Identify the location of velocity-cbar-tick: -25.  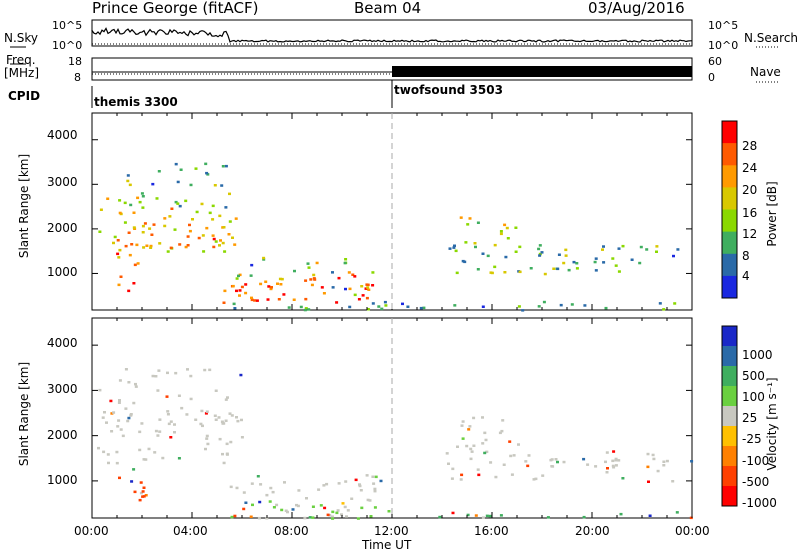
(752, 439).